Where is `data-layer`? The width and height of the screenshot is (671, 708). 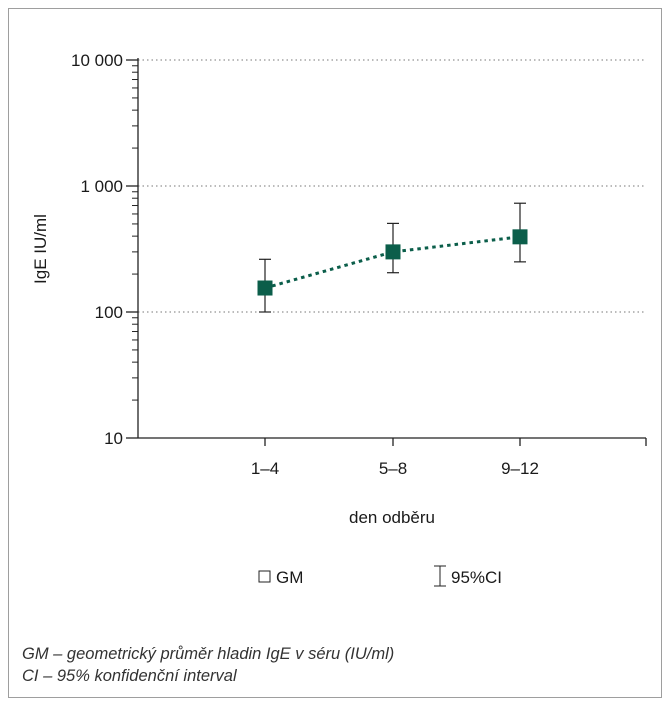 data-layer is located at coordinates (392, 257).